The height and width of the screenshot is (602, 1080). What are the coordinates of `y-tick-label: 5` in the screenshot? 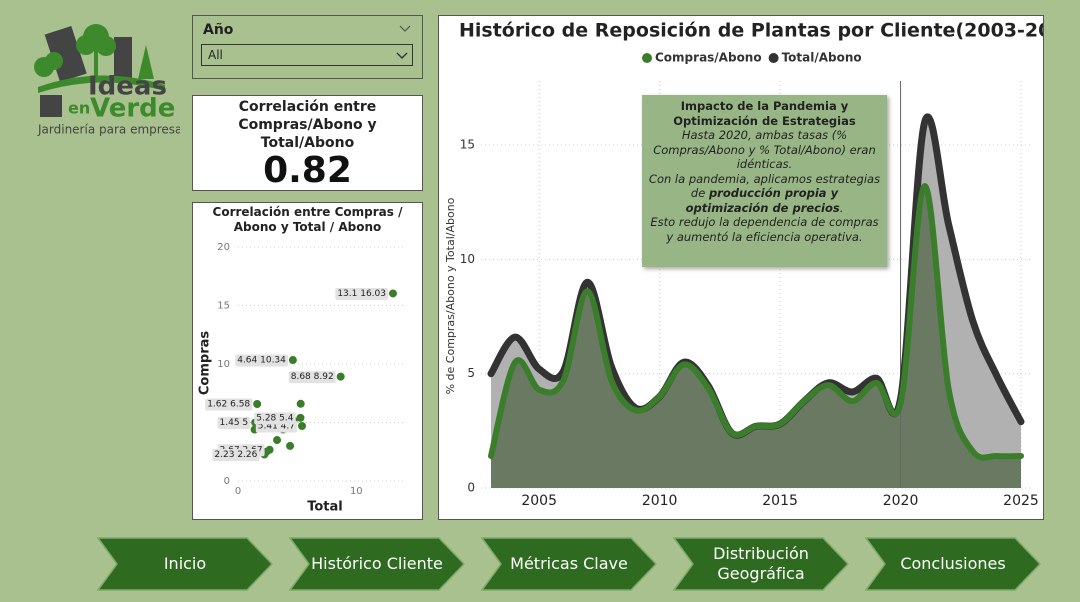 It's located at (471, 373).